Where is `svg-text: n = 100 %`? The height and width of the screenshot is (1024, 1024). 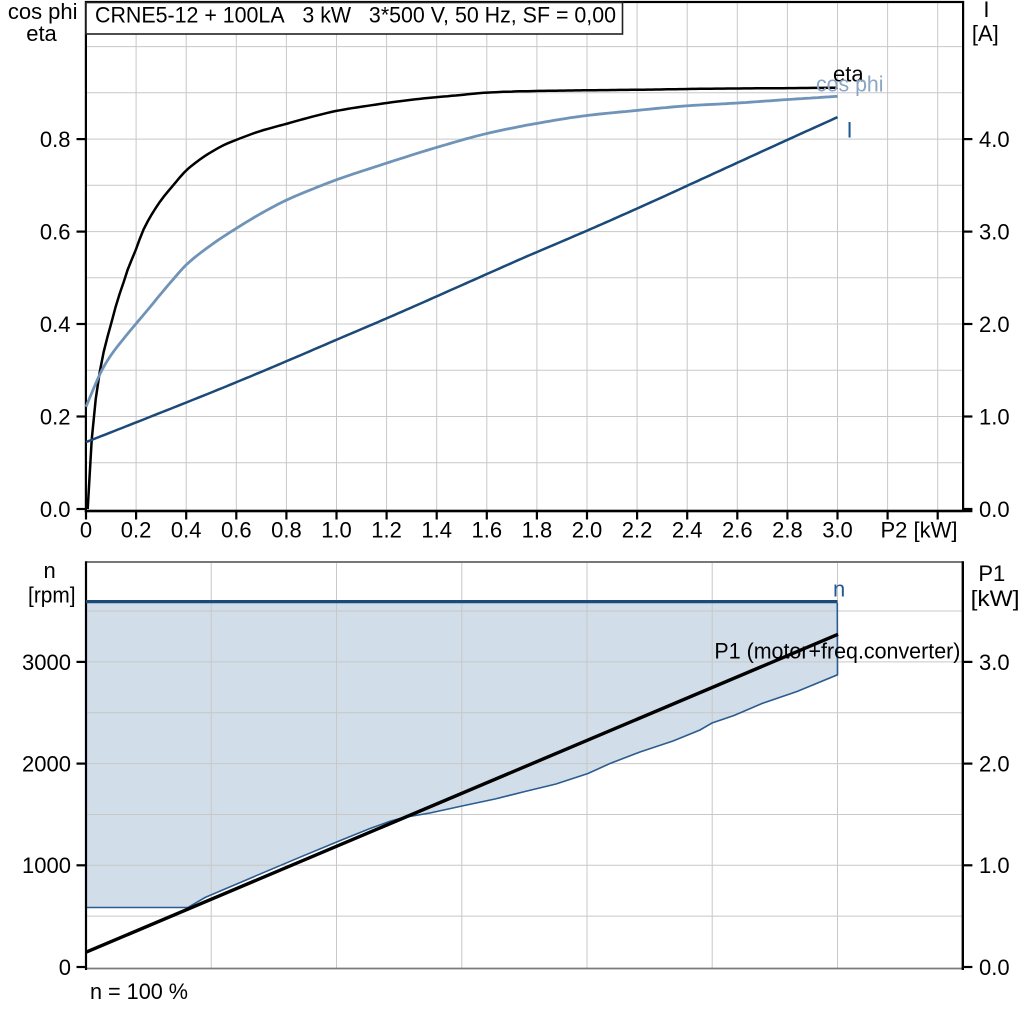
svg-text: n = 100 % is located at coordinates (139, 991).